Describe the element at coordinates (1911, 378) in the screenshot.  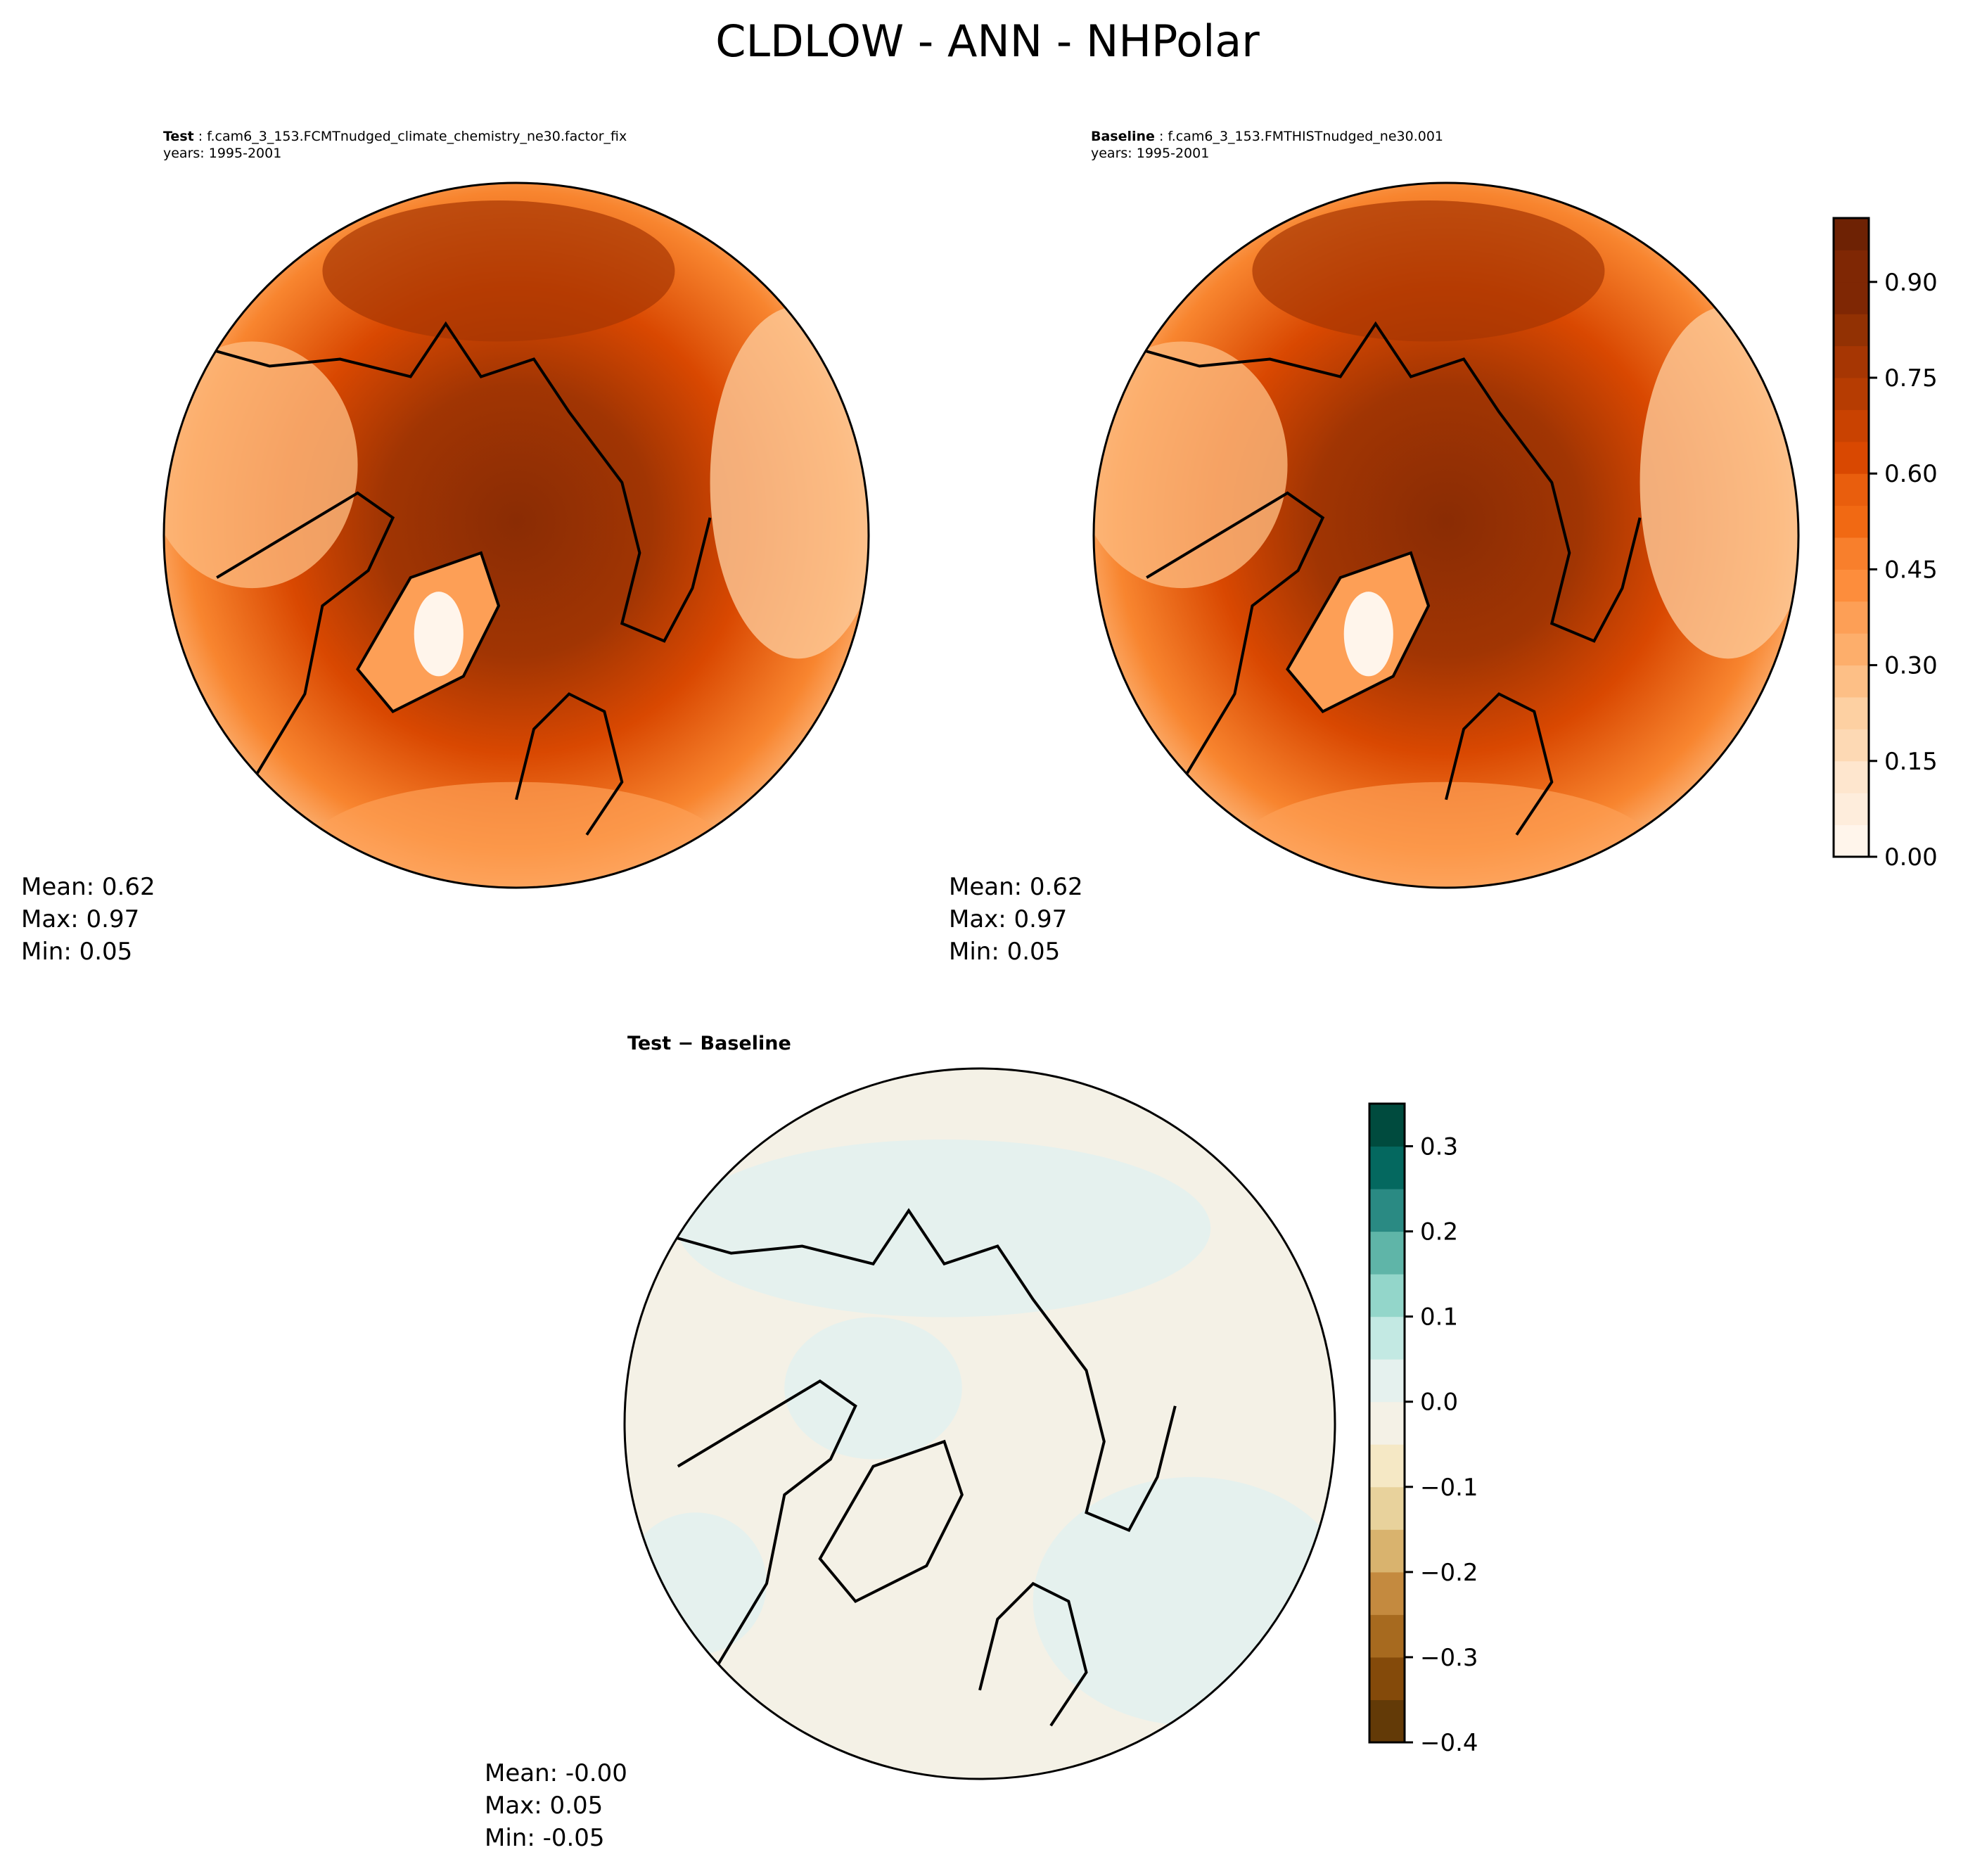
I see `colorbar-tick-label: 0.75` at that location.